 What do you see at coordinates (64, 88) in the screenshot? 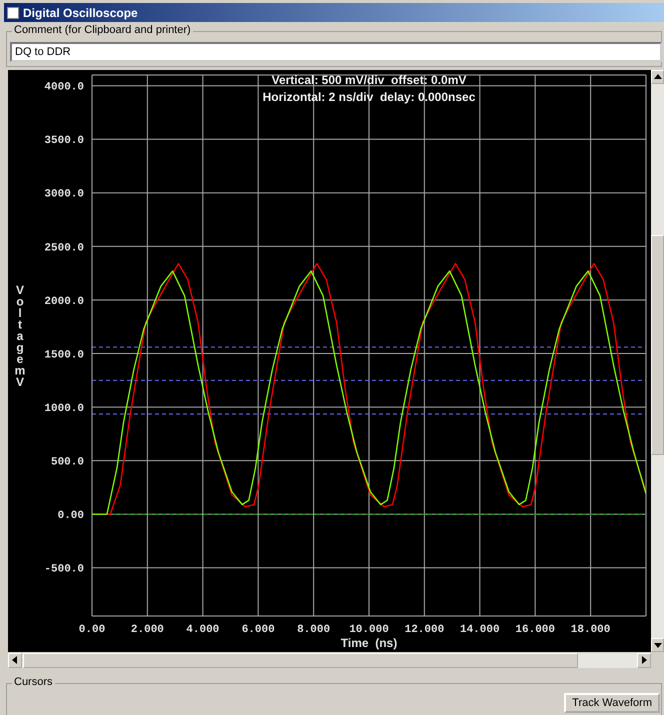
I see `y-tick-label: 4000.0` at bounding box center [64, 88].